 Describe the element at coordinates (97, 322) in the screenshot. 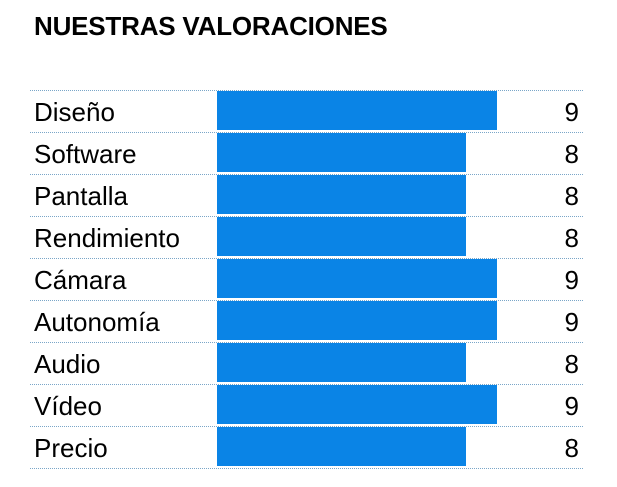

I see `category-label: Autonomía` at that location.